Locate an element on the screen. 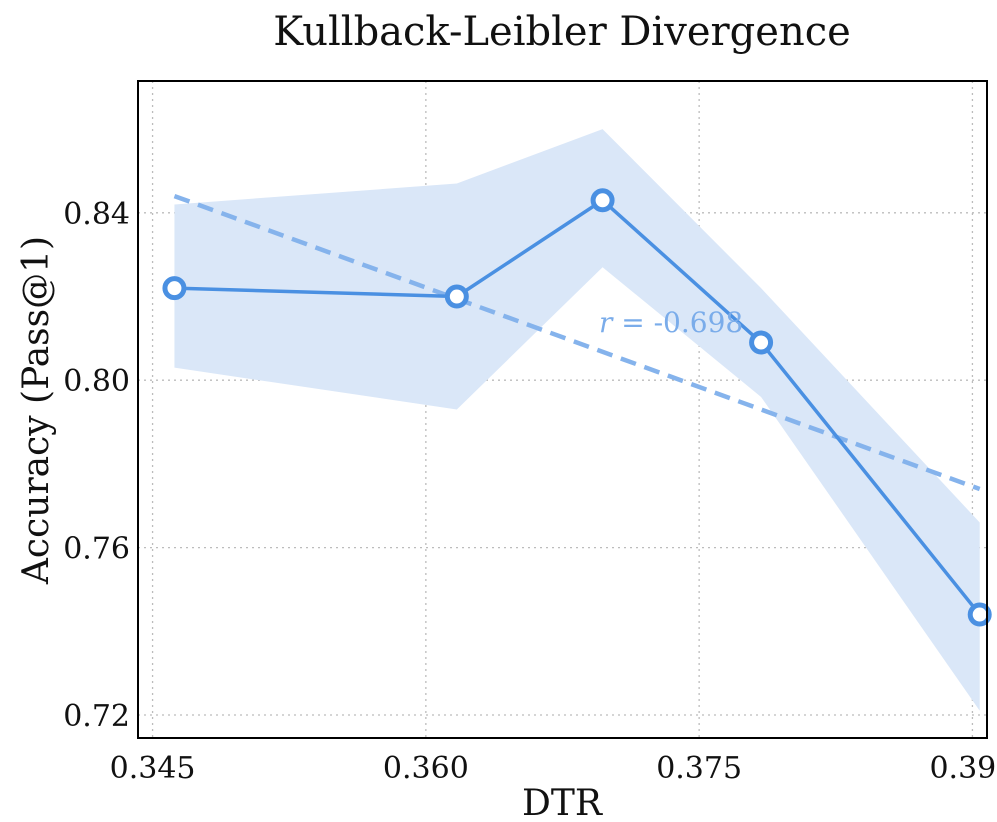  correlation-annotation: r = -0.698 is located at coordinates (671, 322).